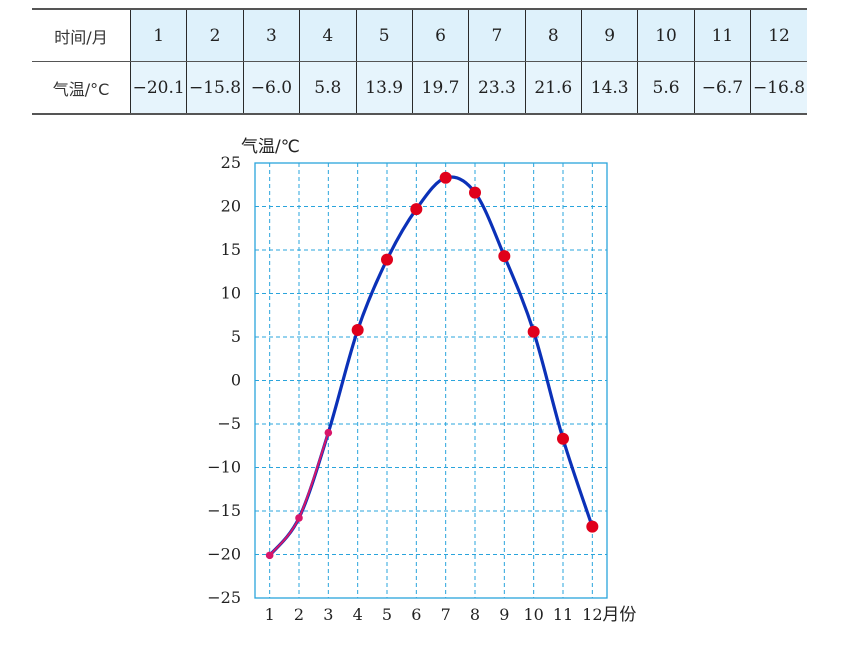  I want to click on month-row: 时间/月 1 2 3 4 5 6 7 8 9 10 11 12, so click(419, 35).